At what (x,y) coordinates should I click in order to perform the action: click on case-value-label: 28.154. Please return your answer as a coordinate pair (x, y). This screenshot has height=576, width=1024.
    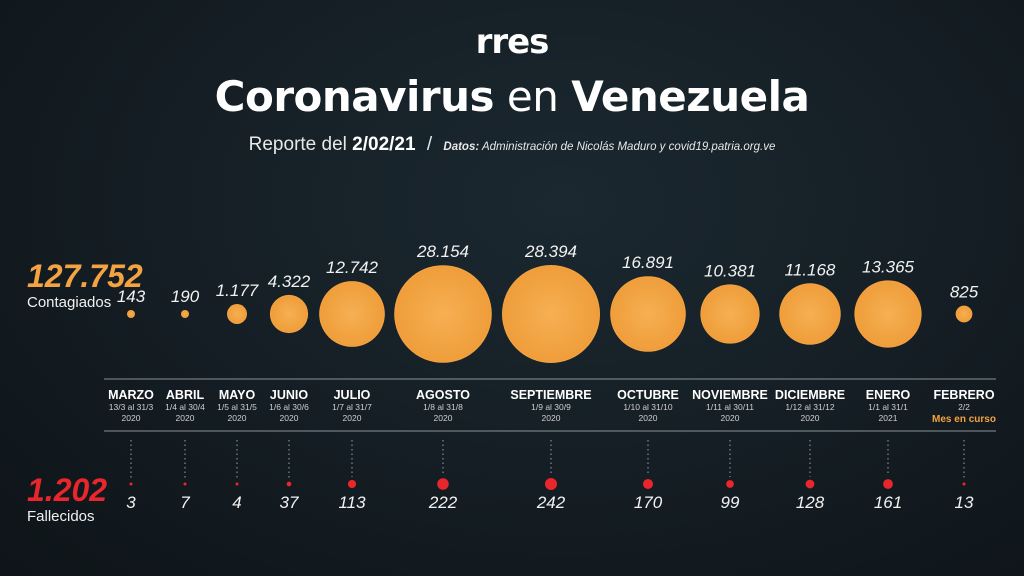
    Looking at the image, I should click on (442, 251).